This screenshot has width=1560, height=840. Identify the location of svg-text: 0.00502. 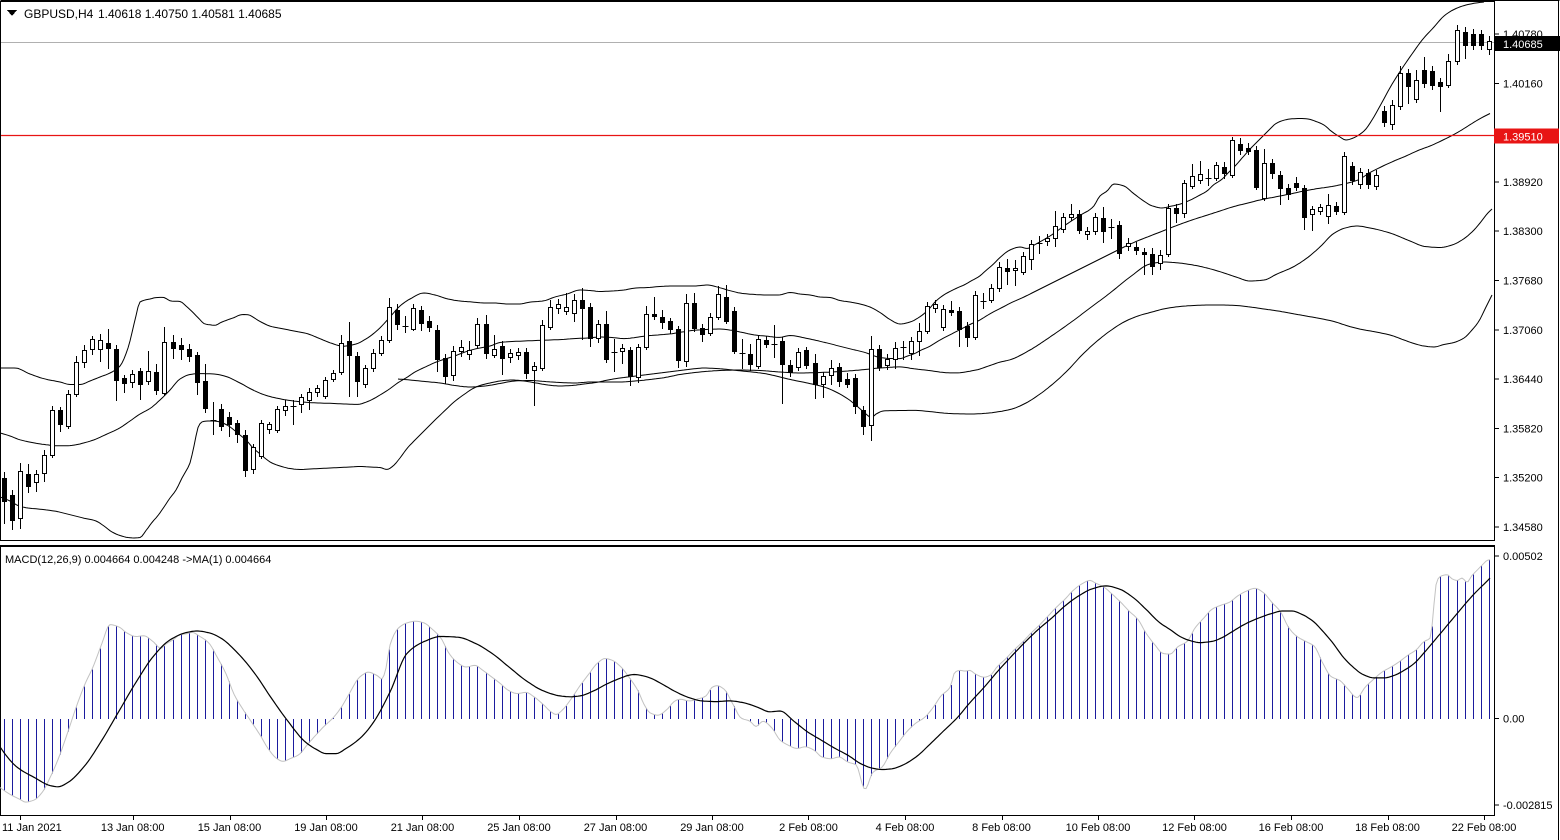
(1523, 557).